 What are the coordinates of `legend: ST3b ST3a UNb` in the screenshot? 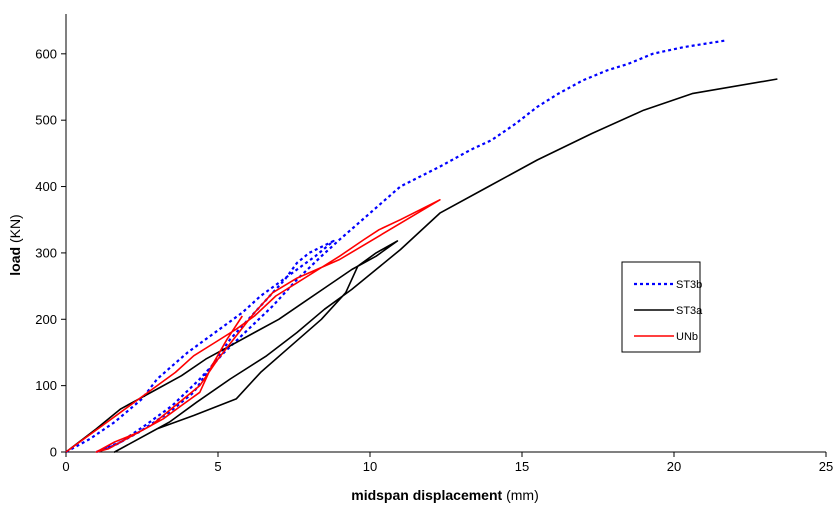 It's located at (662, 307).